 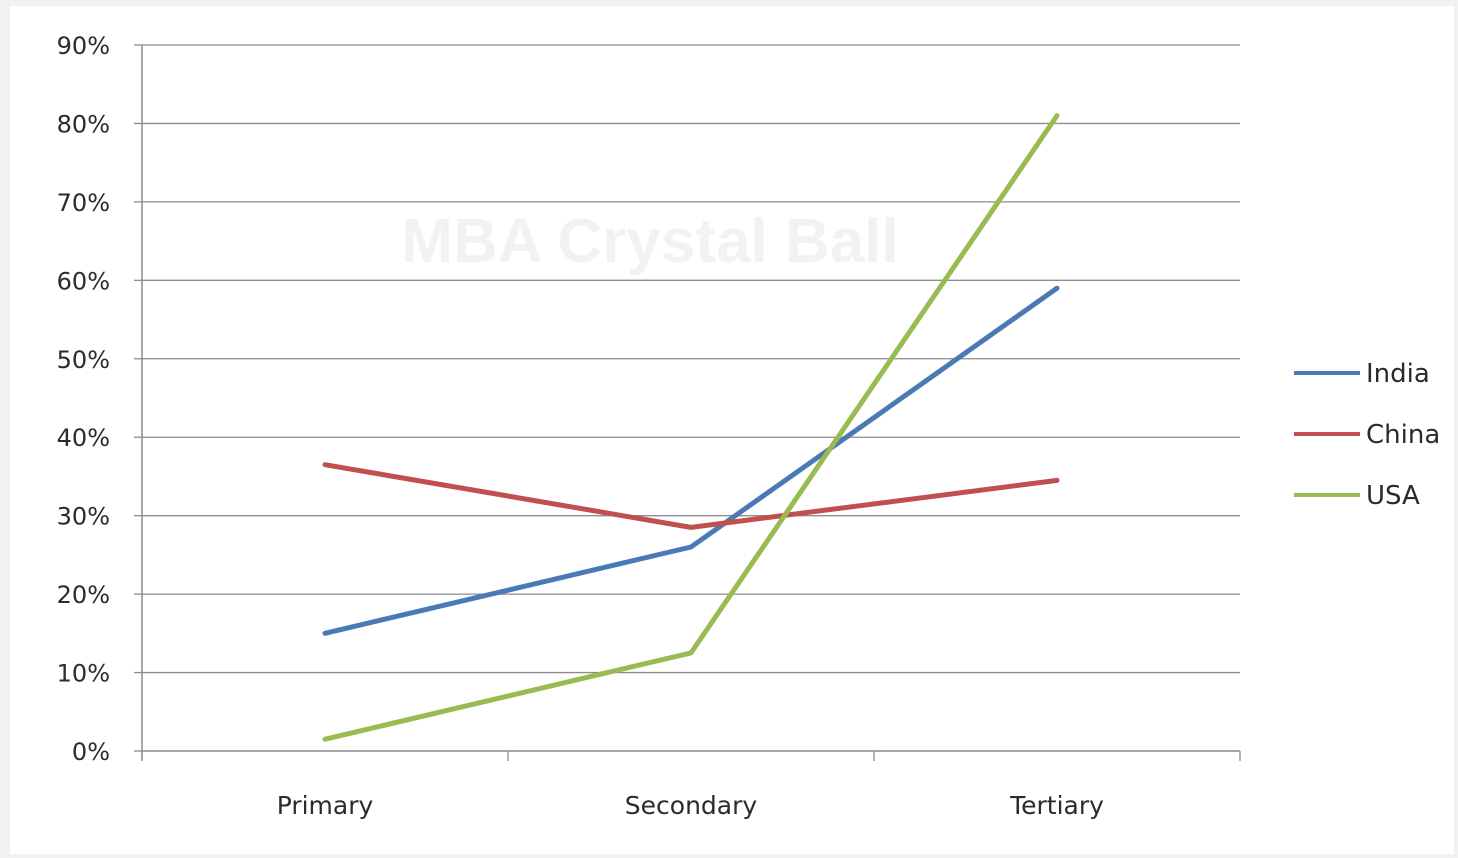 I want to click on y-tick-label: 30%, so click(x=83, y=517).